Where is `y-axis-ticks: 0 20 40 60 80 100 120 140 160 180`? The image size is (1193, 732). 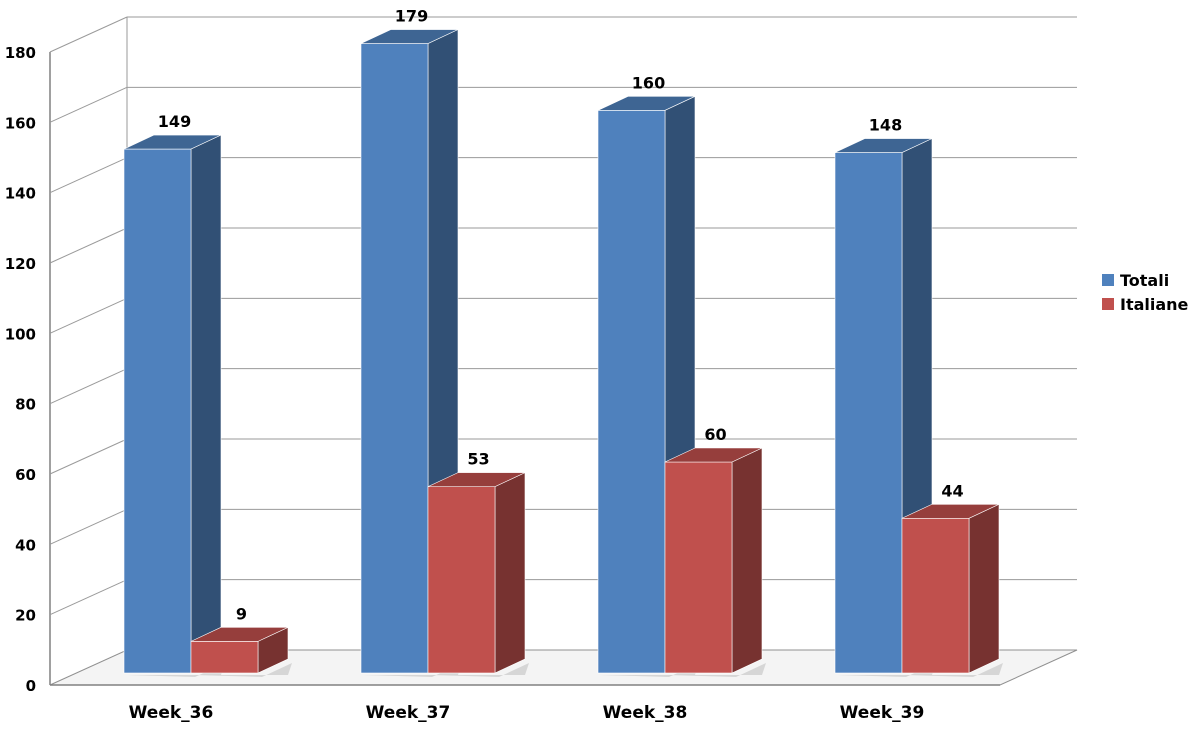 y-axis-ticks: 0 20 40 60 80 100 120 140 160 180 is located at coordinates (20, 369).